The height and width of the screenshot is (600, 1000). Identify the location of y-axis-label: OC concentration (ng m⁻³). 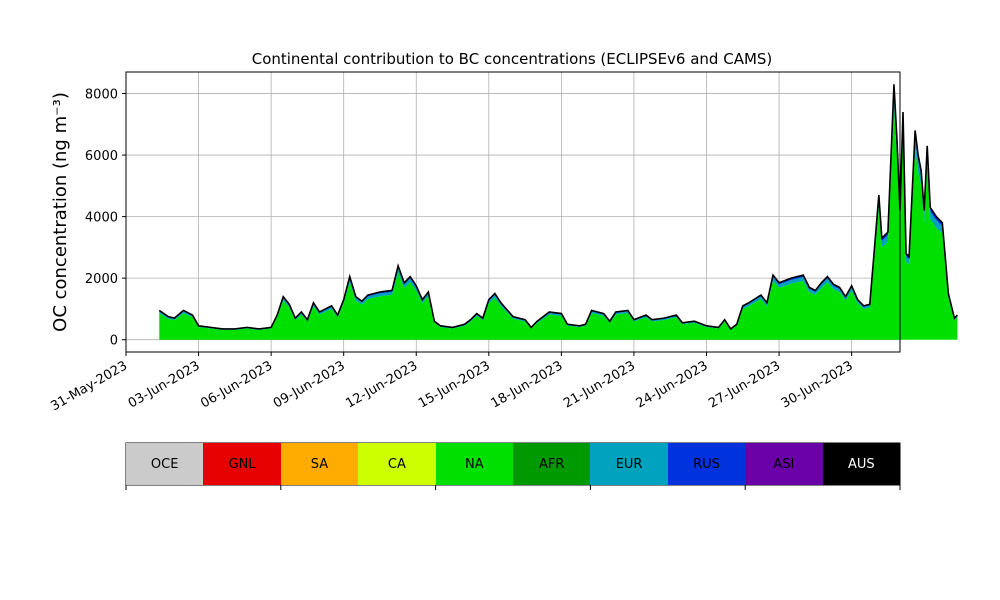
(60, 212).